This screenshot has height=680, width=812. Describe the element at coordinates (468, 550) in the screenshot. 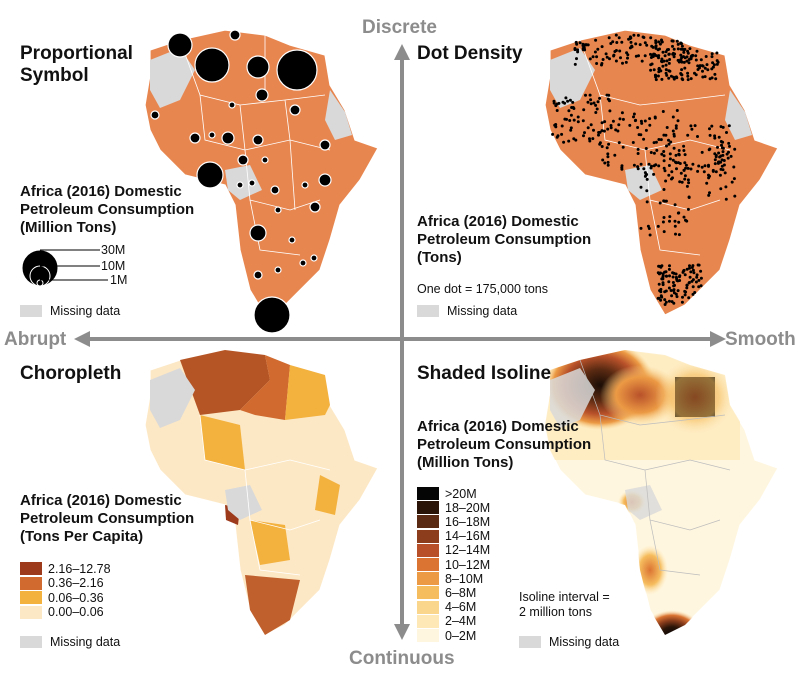

I see `legend-label: 12–14M` at that location.